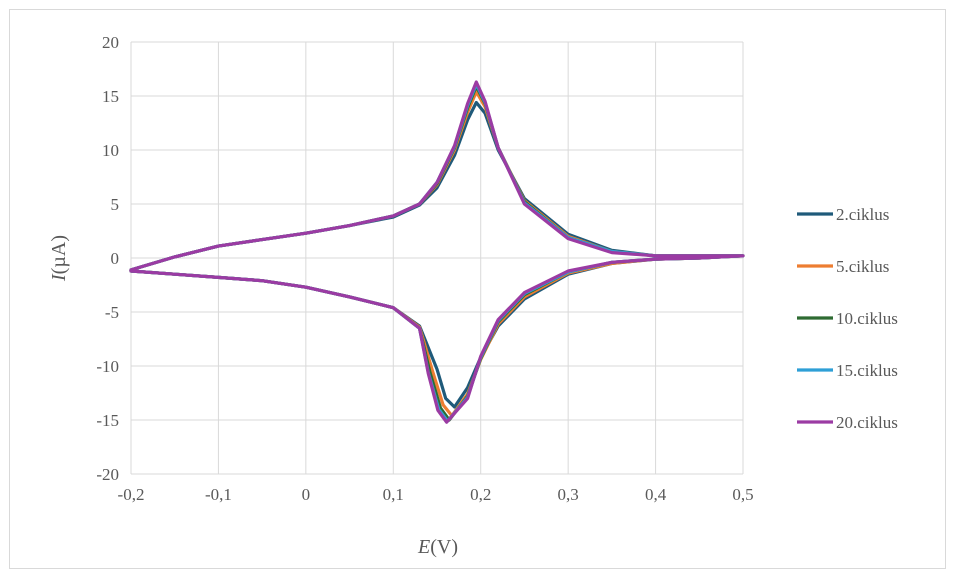 The width and height of the screenshot is (957, 580). I want to click on y-tick-label: 5, so click(115, 204).